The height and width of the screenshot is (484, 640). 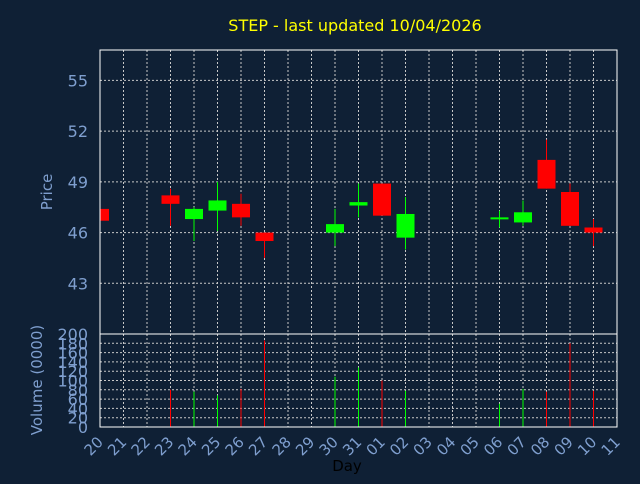 What do you see at coordinates (188, 446) in the screenshot?
I see `x-tick-label: 24` at bounding box center [188, 446].